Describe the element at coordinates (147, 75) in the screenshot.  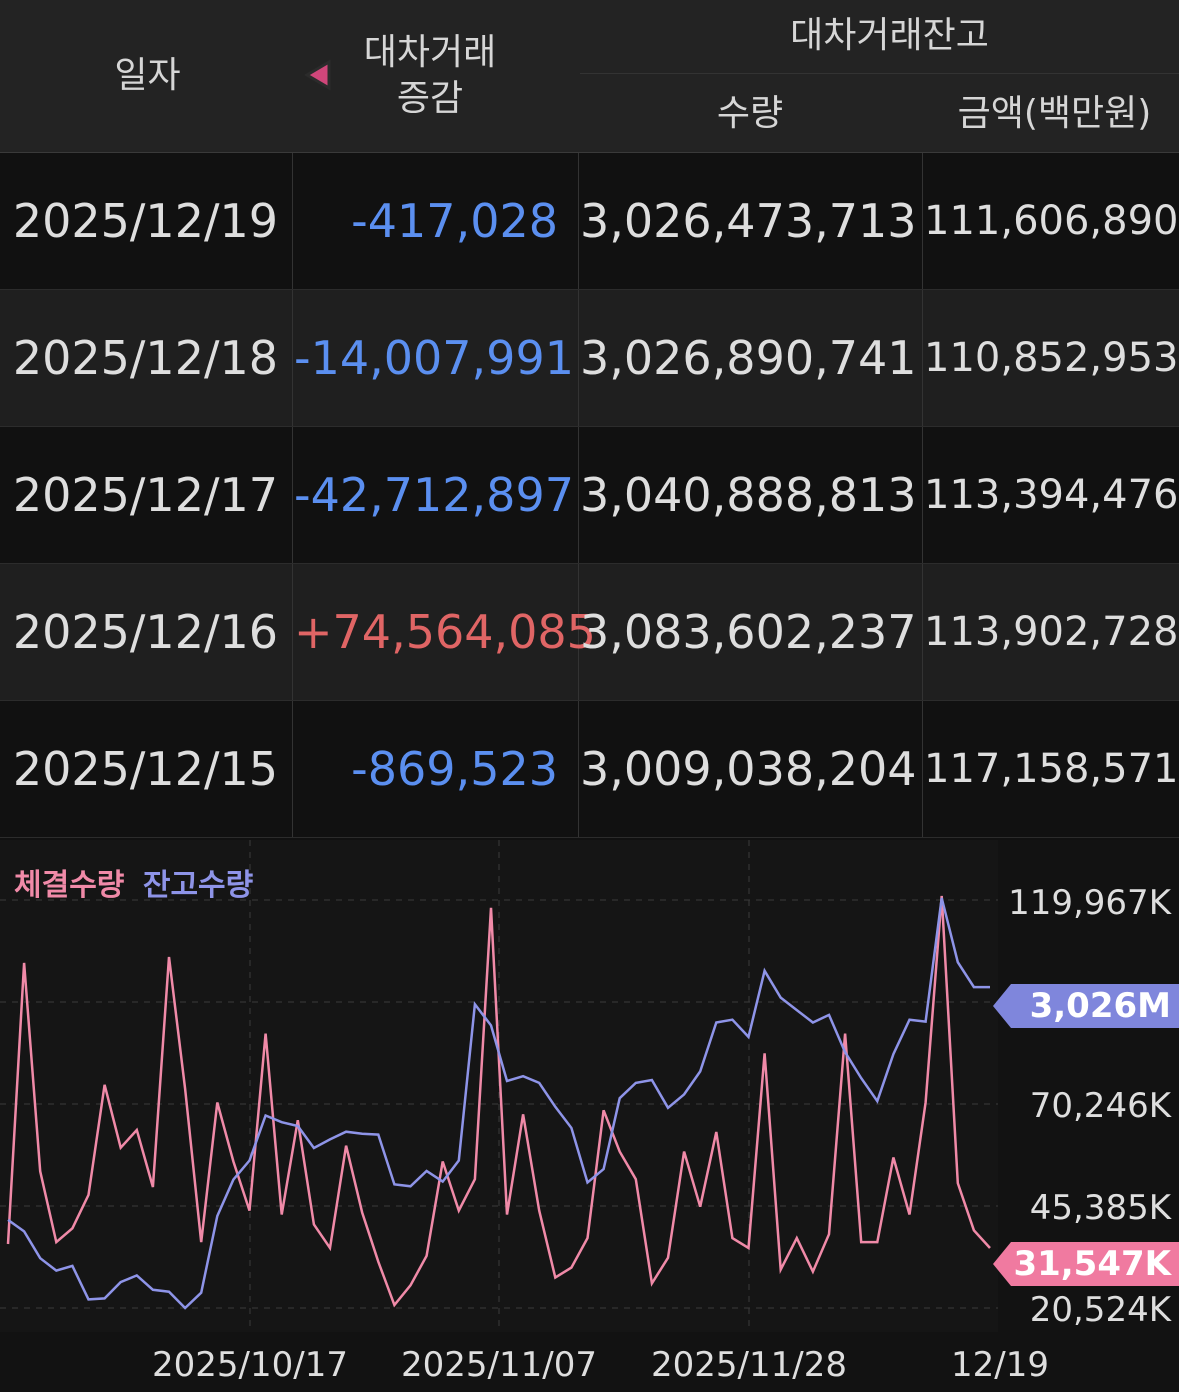
I see `date-column-header: 일자` at that location.